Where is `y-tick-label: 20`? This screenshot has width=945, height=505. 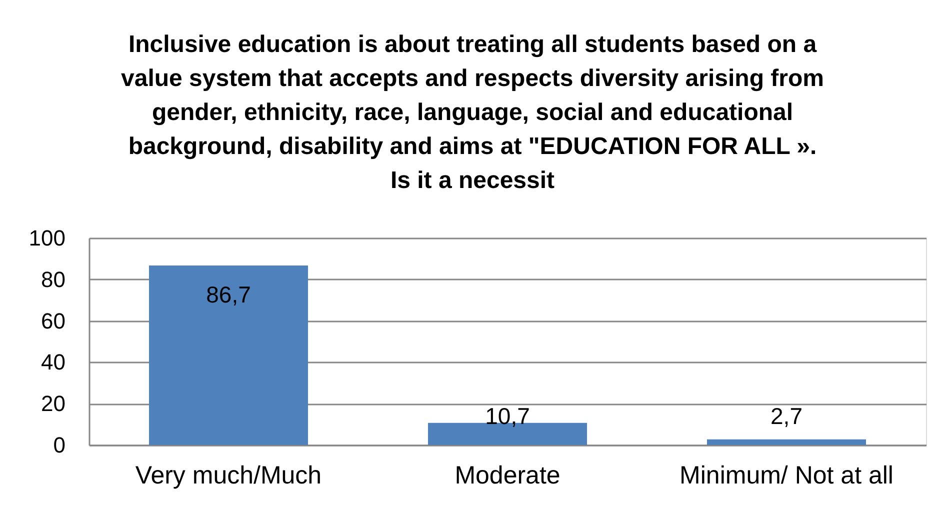
y-tick-label: 20 is located at coordinates (53, 403).